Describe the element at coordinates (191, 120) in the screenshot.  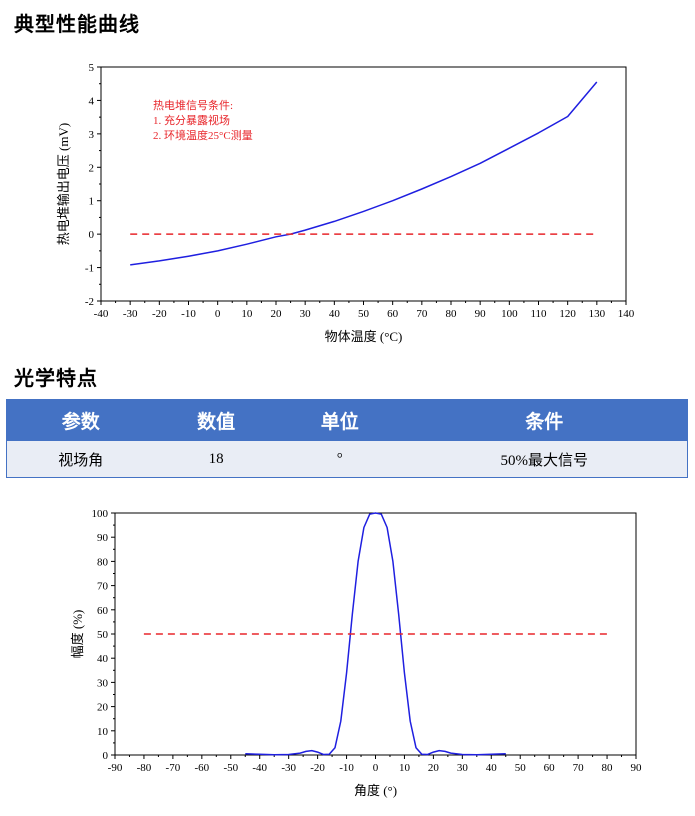
I see `annotation-line: 1. 充分暴露视场` at that location.